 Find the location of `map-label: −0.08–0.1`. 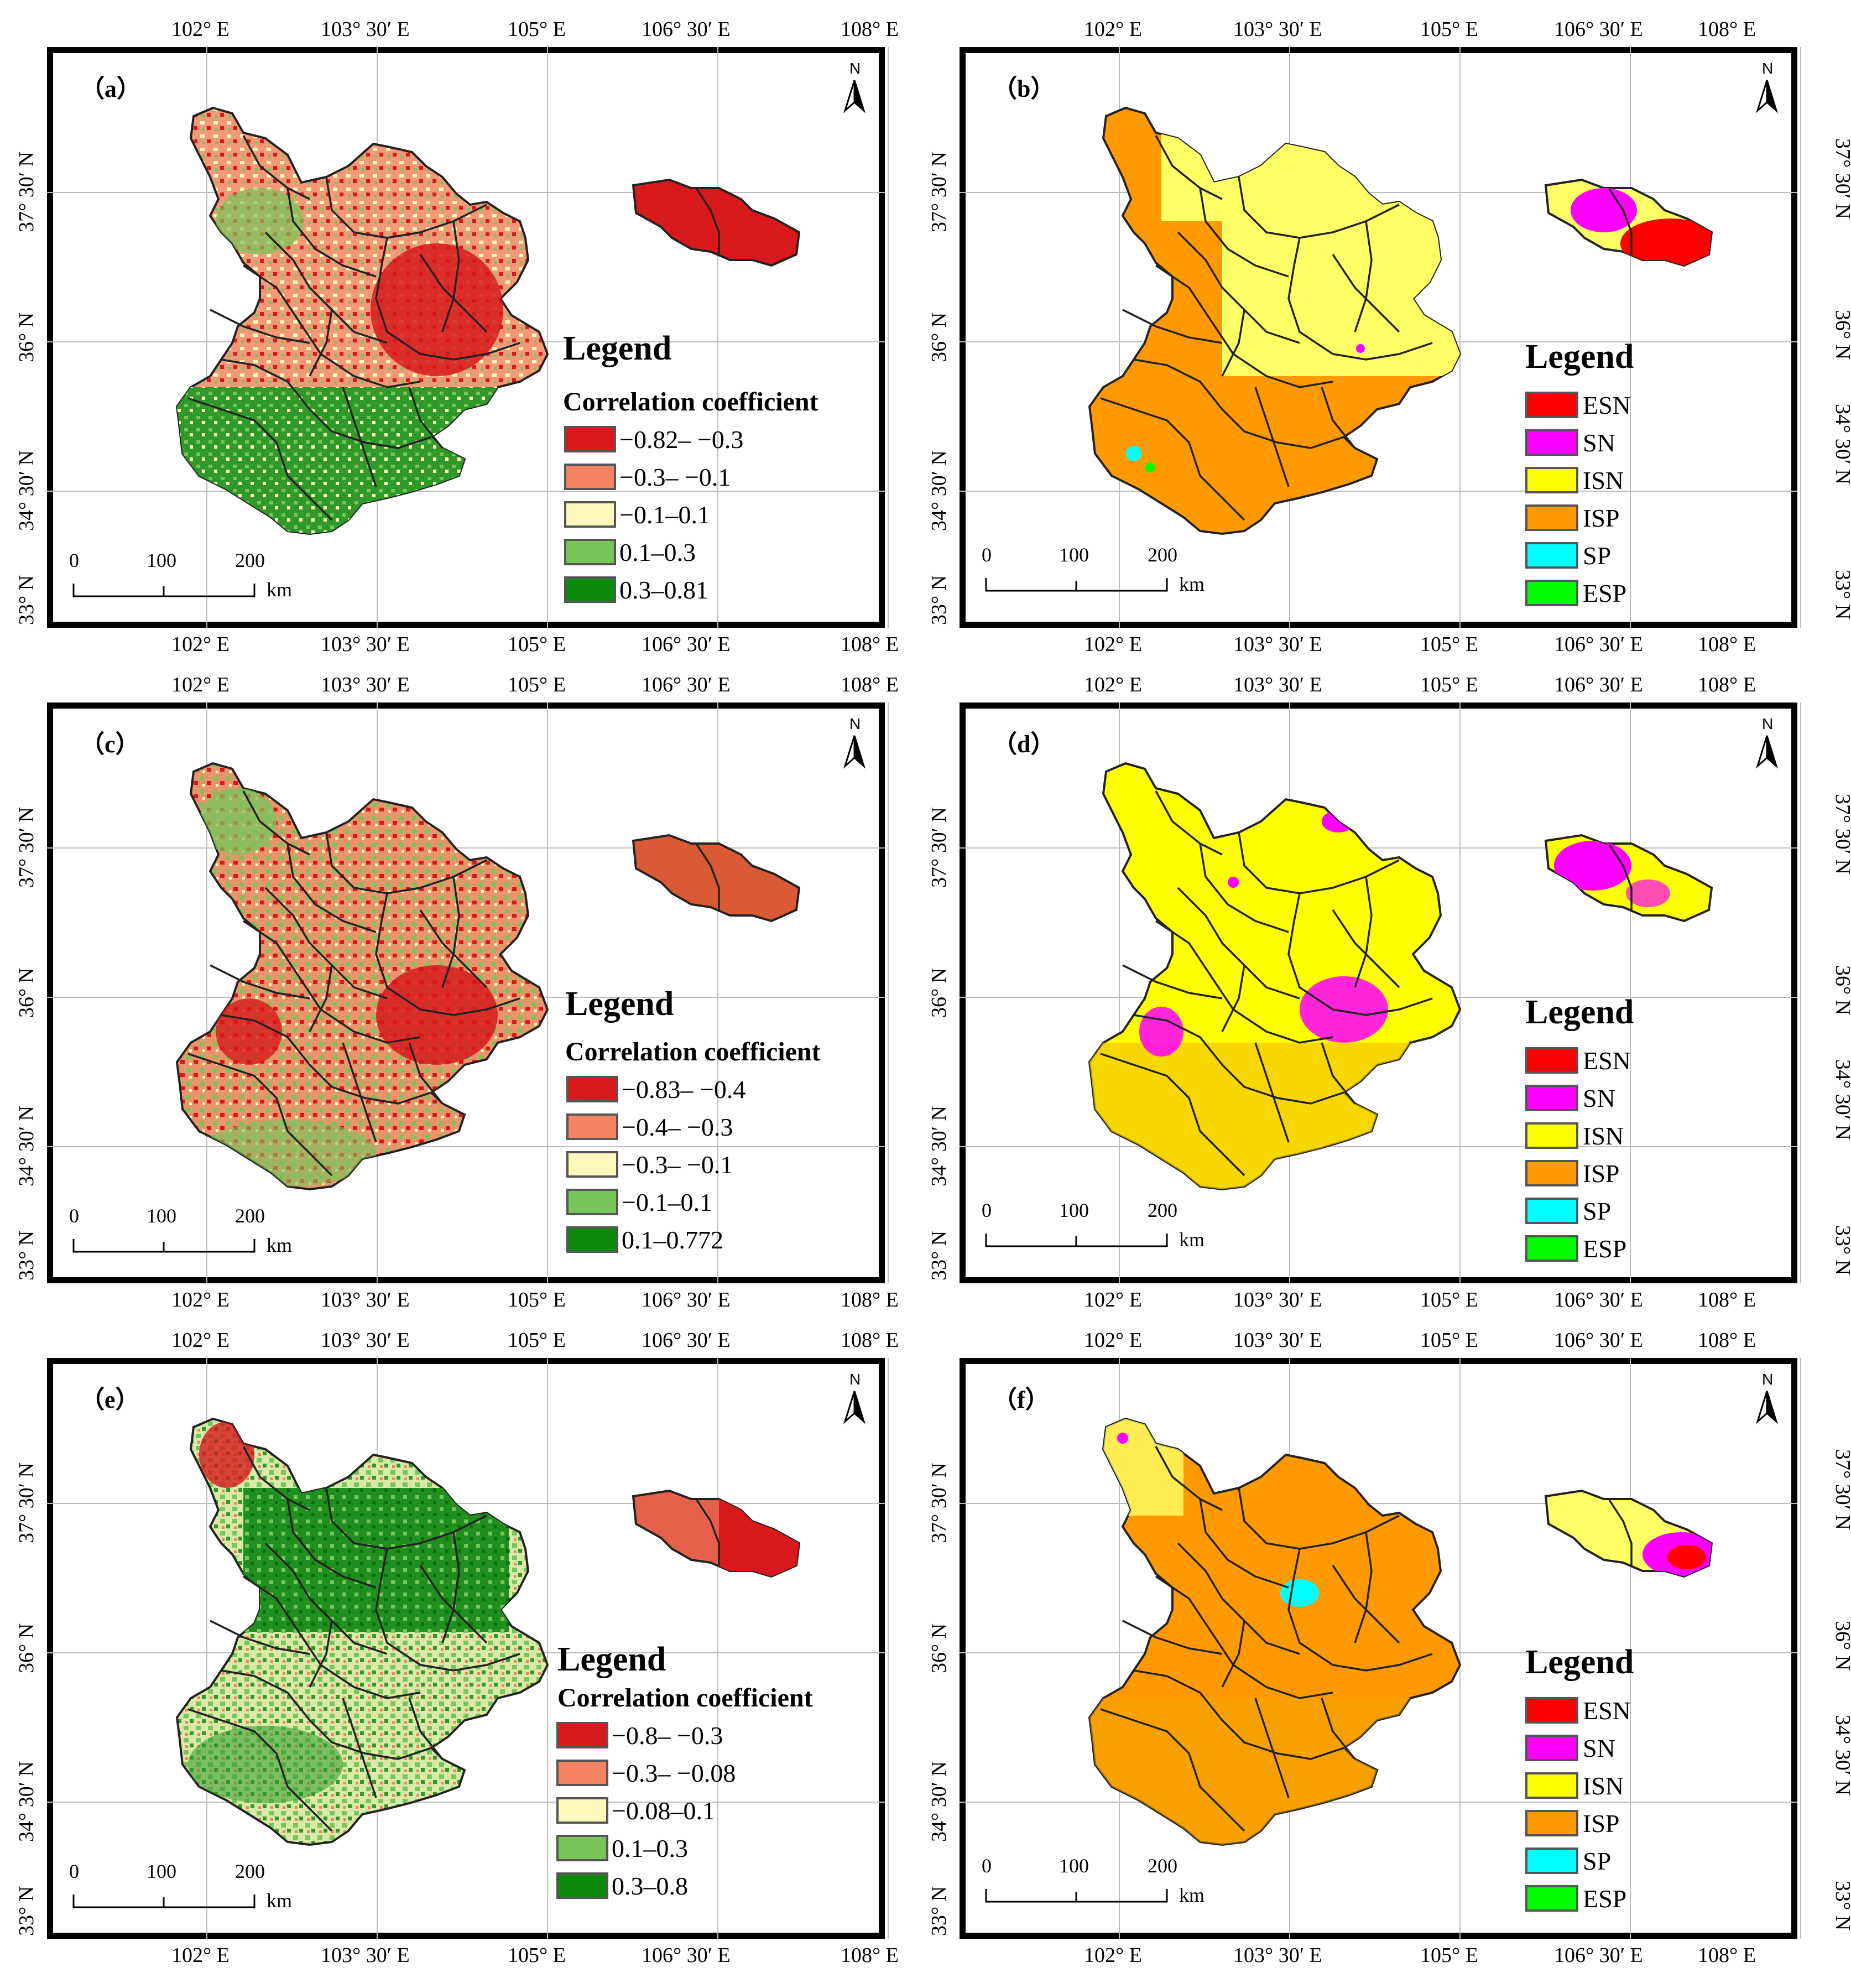

map-label: −0.08–0.1 is located at coordinates (663, 1811).